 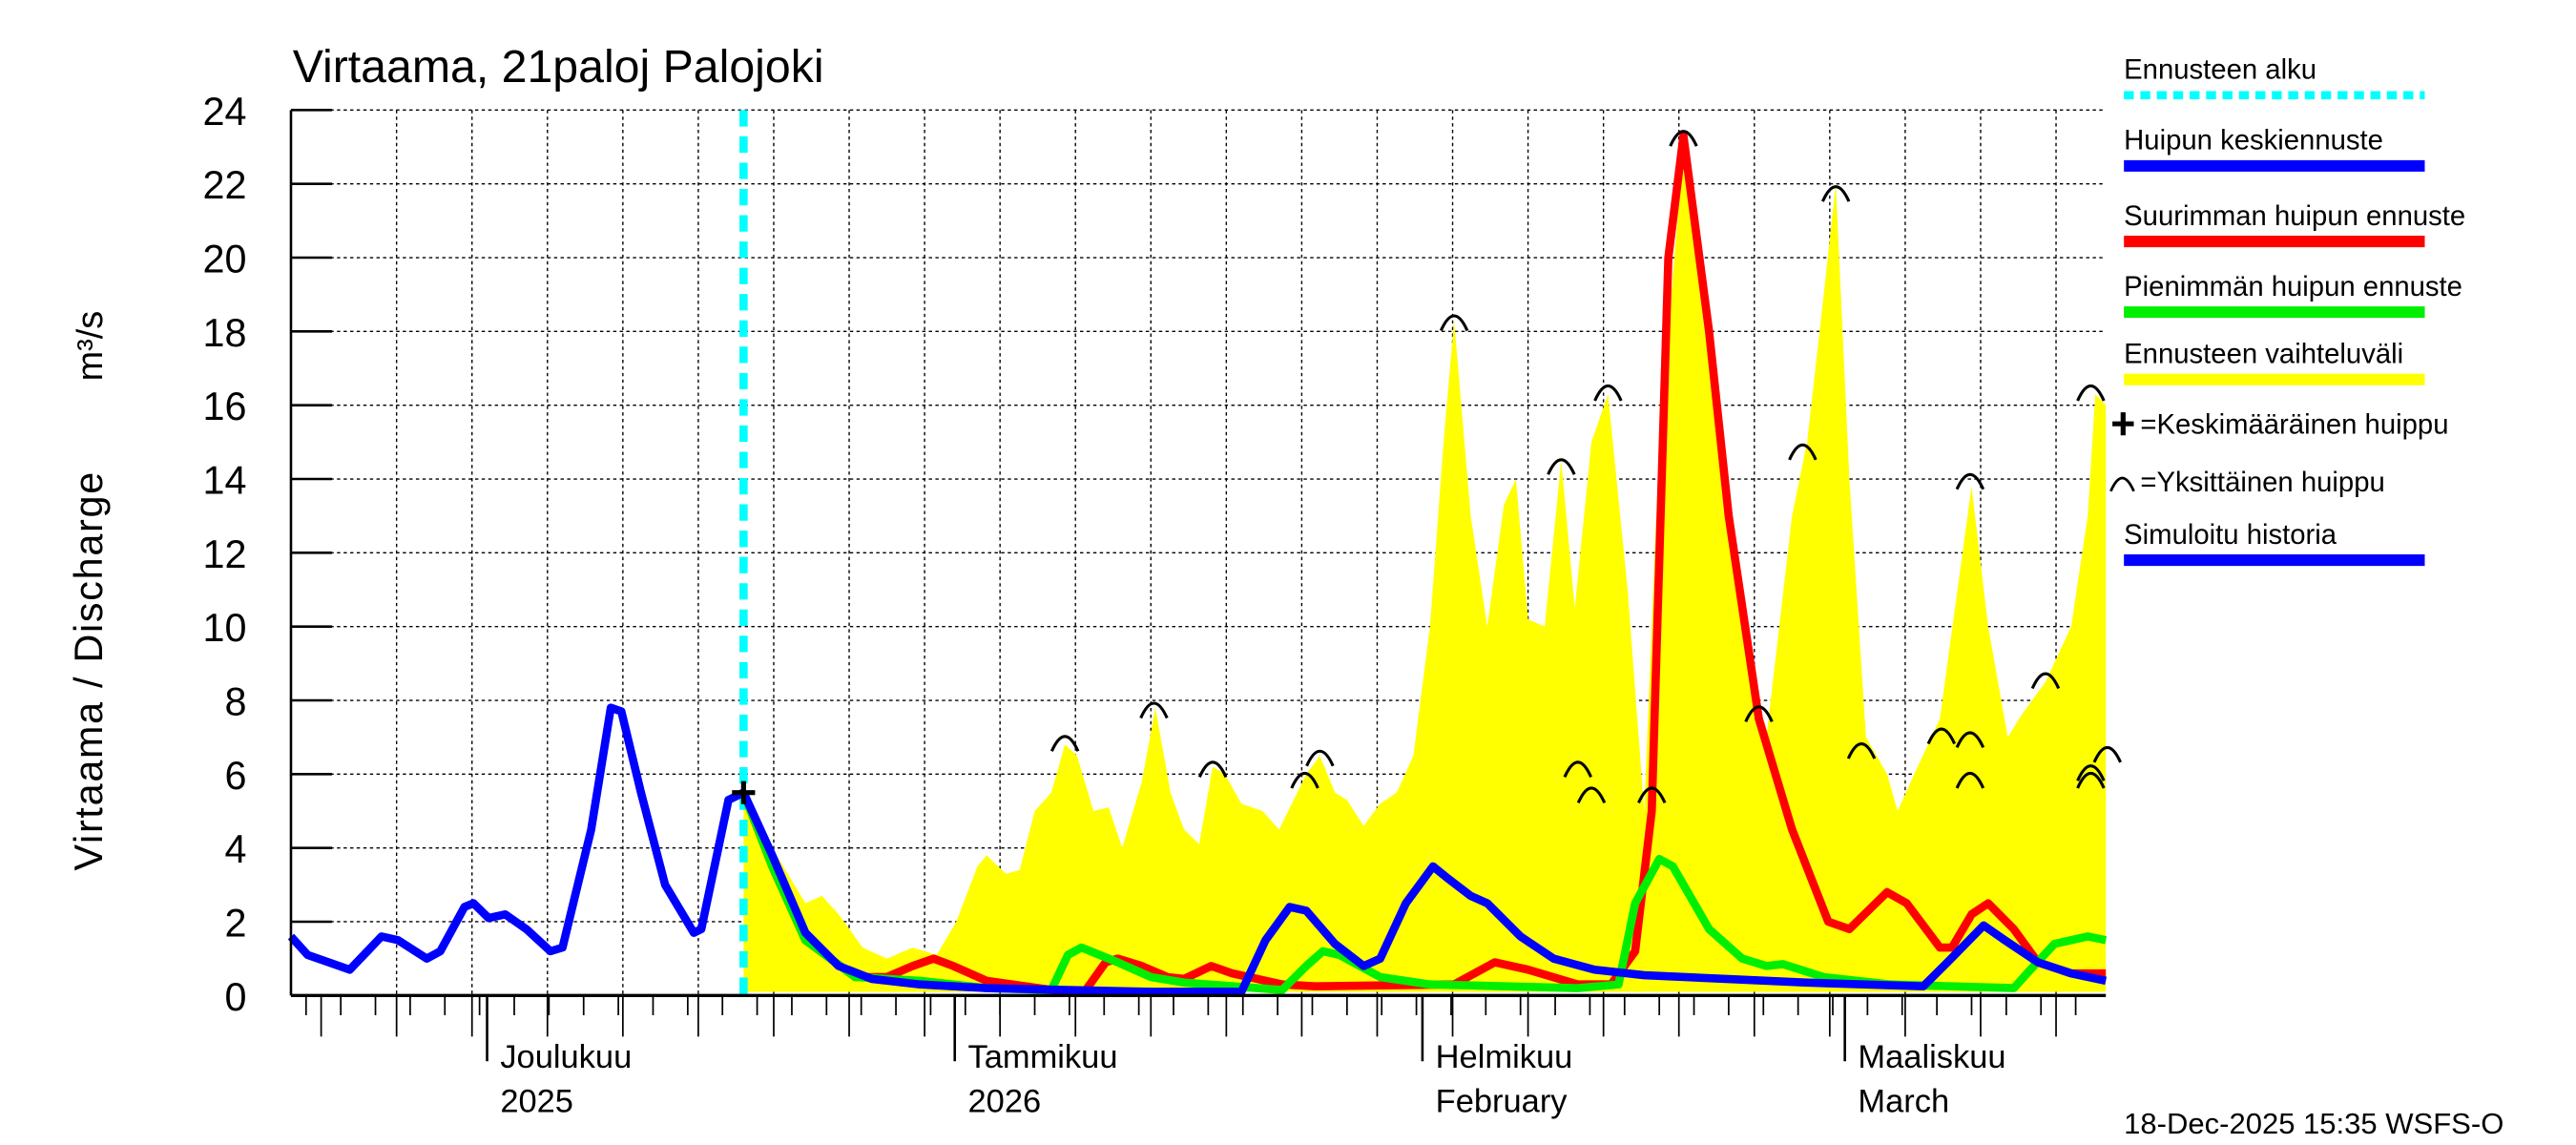 I want to click on legend-plus-icon, so click(x=2123, y=424).